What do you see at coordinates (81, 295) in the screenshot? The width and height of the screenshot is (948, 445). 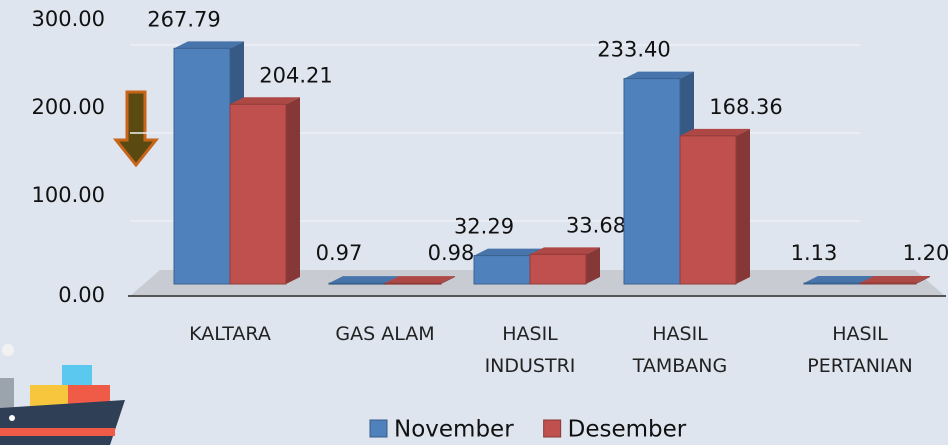 I see `y-tick-label: 0.00` at bounding box center [81, 295].